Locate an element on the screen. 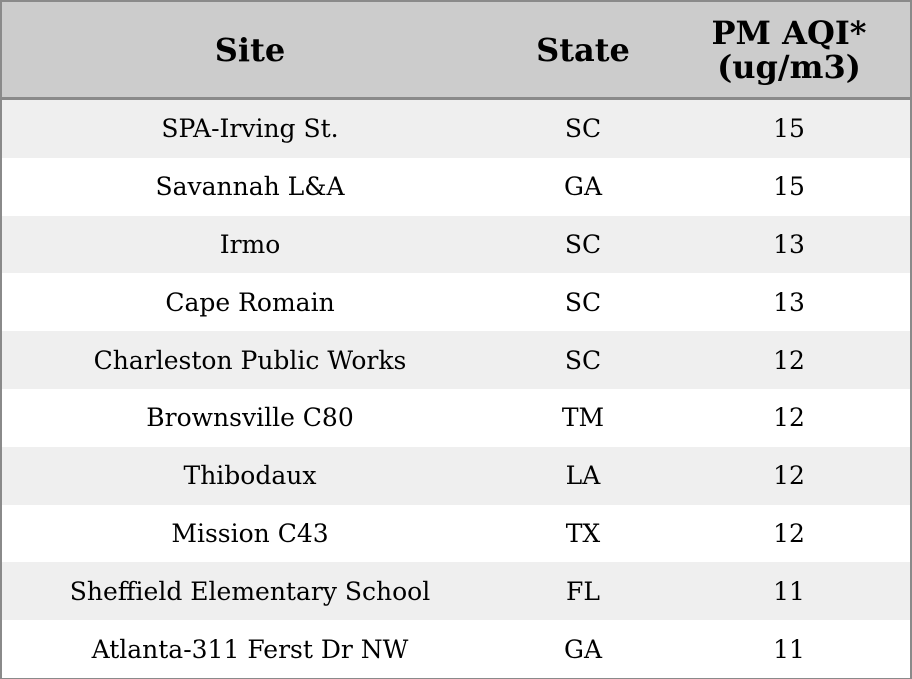  header-pm-aqi-line2: (ug/m3) is located at coordinates (789, 66).